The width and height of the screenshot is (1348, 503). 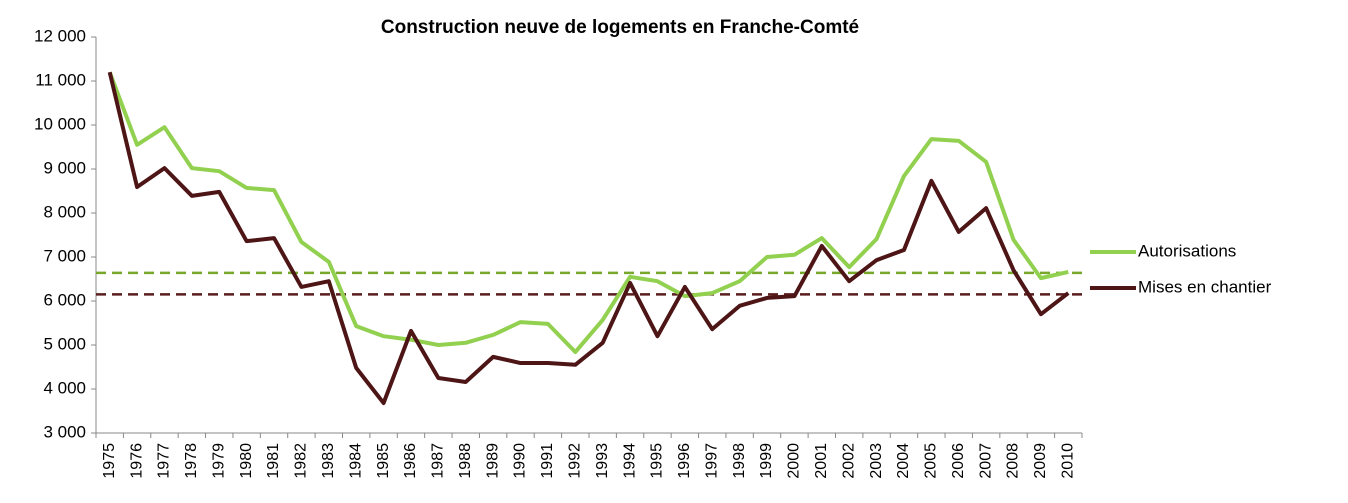 What do you see at coordinates (301, 461) in the screenshot?
I see `x-tick-label: 1982` at bounding box center [301, 461].